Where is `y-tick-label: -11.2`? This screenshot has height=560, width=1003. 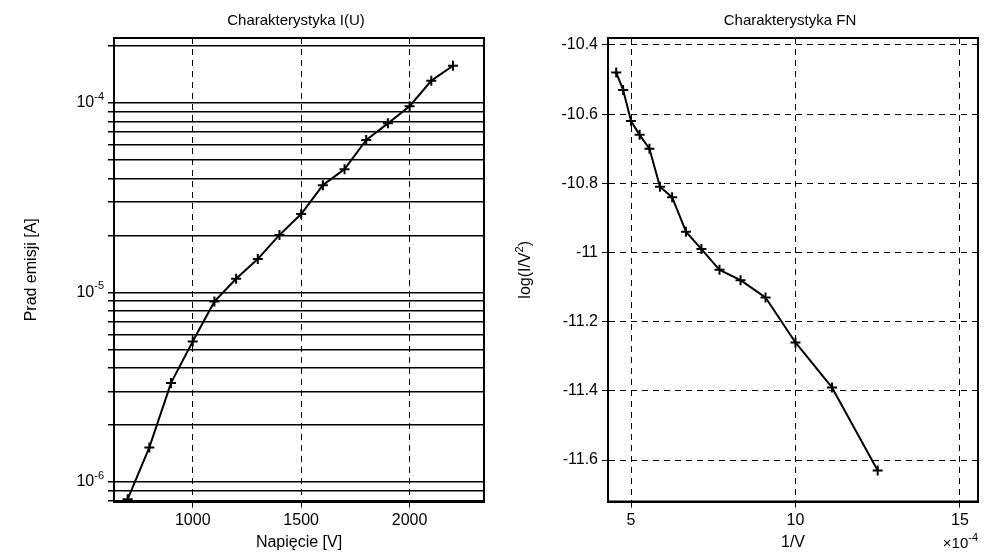 y-tick-label: -11.2 is located at coordinates (580, 321).